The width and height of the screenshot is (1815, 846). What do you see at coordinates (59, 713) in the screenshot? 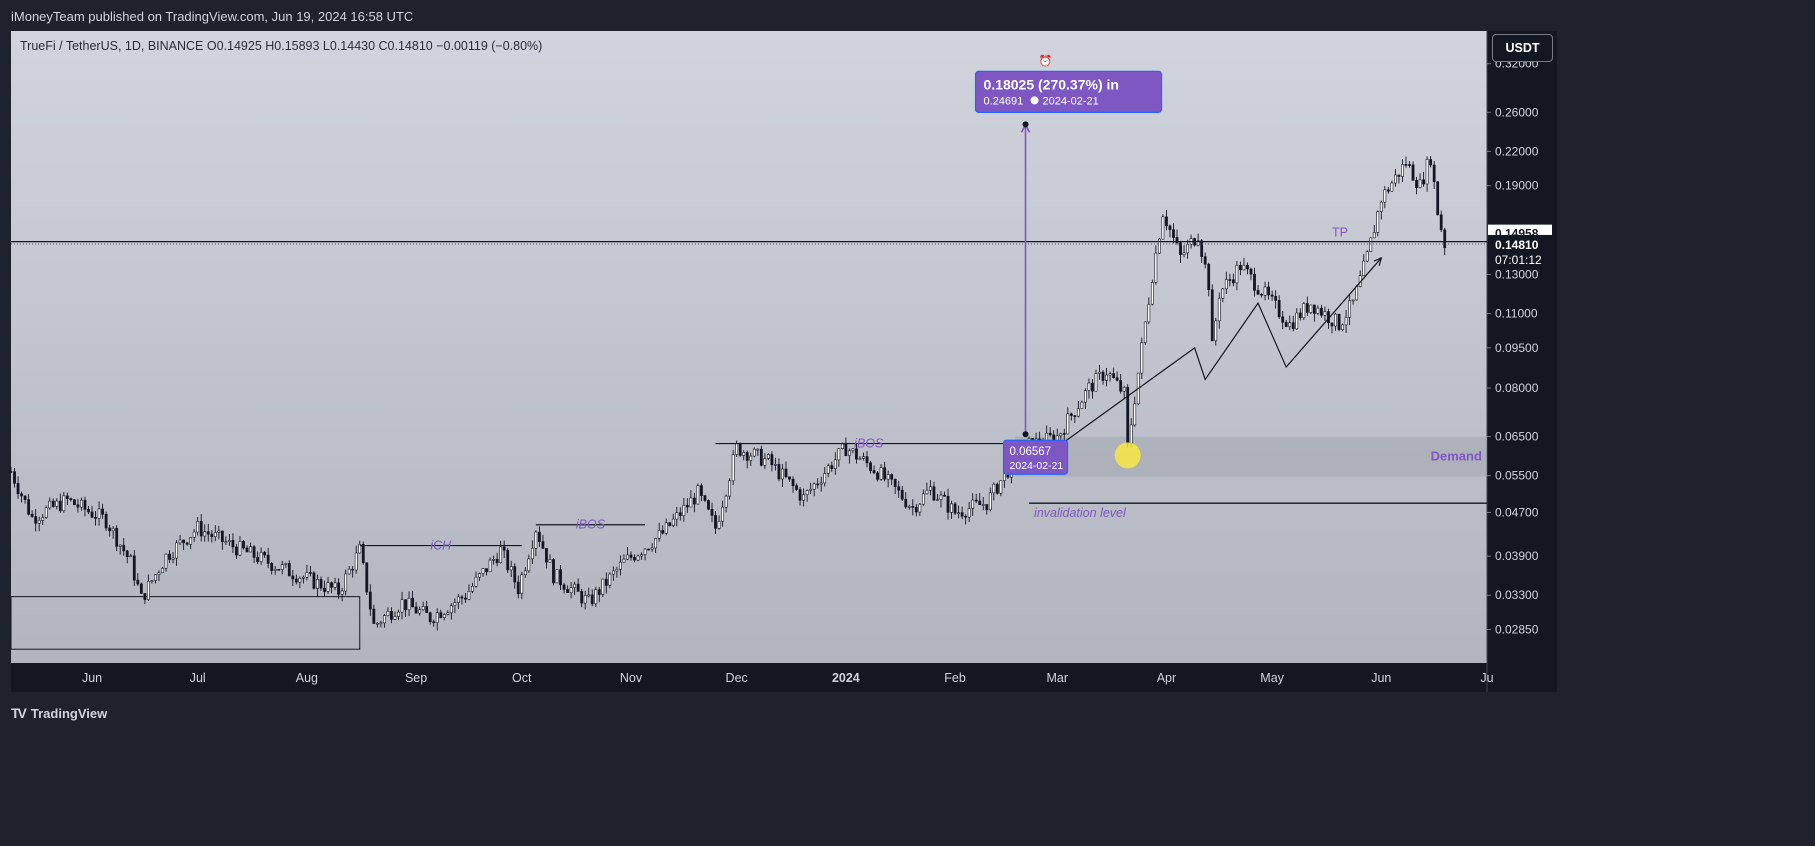
I see `tradingview-logo: TV TradingView` at bounding box center [59, 713].